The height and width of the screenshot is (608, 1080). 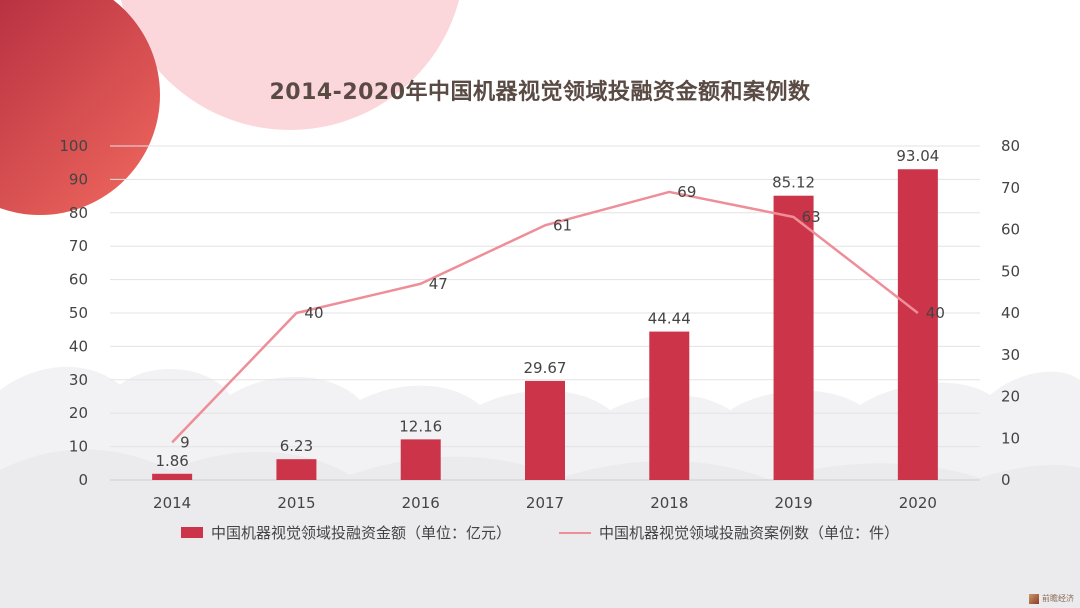 I want to click on line-label-2015: 40, so click(x=313, y=313).